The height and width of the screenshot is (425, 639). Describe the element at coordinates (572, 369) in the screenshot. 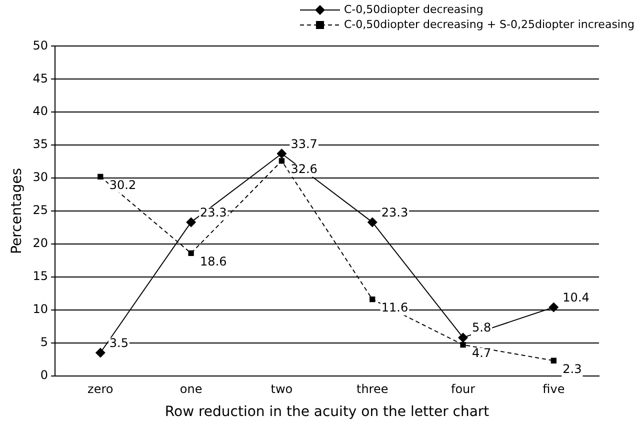

I see `data-label: 2.3` at that location.